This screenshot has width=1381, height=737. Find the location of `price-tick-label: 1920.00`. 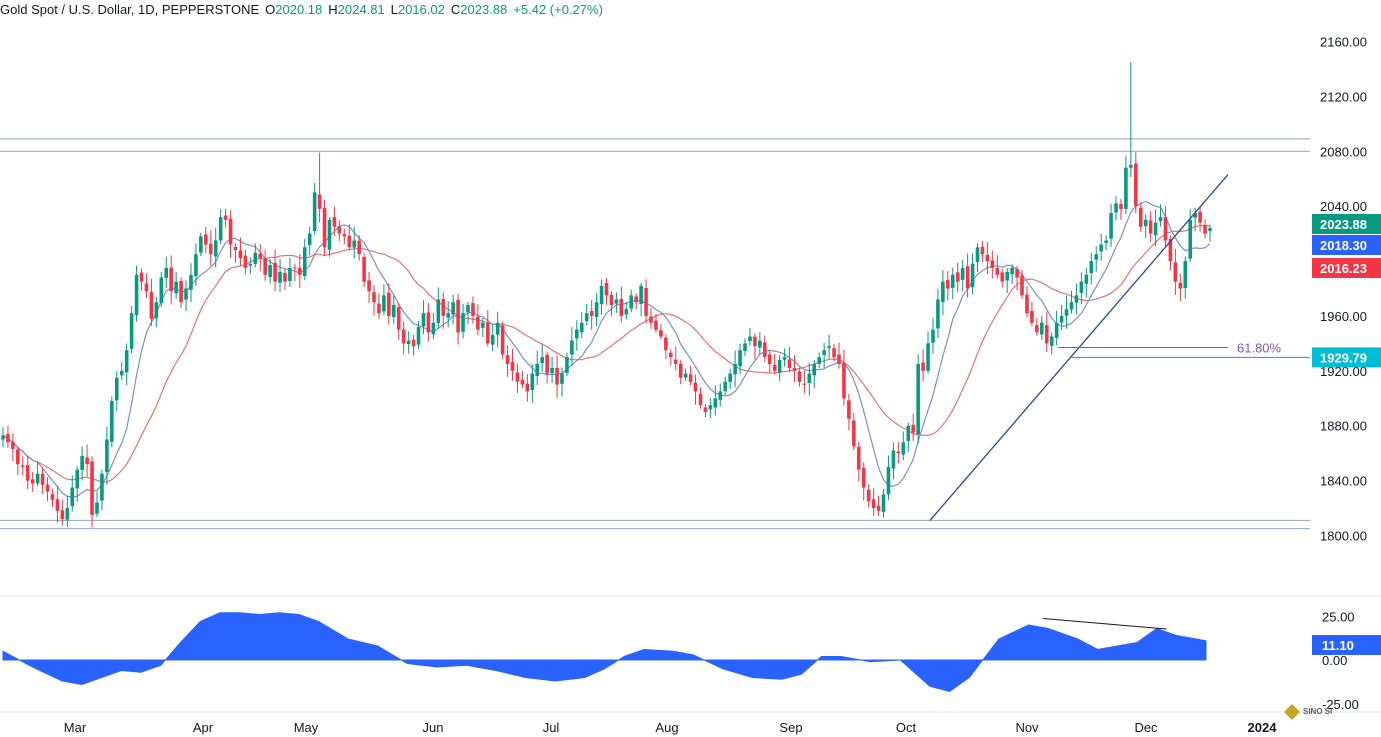

price-tick-label: 1920.00 is located at coordinates (1343, 371).